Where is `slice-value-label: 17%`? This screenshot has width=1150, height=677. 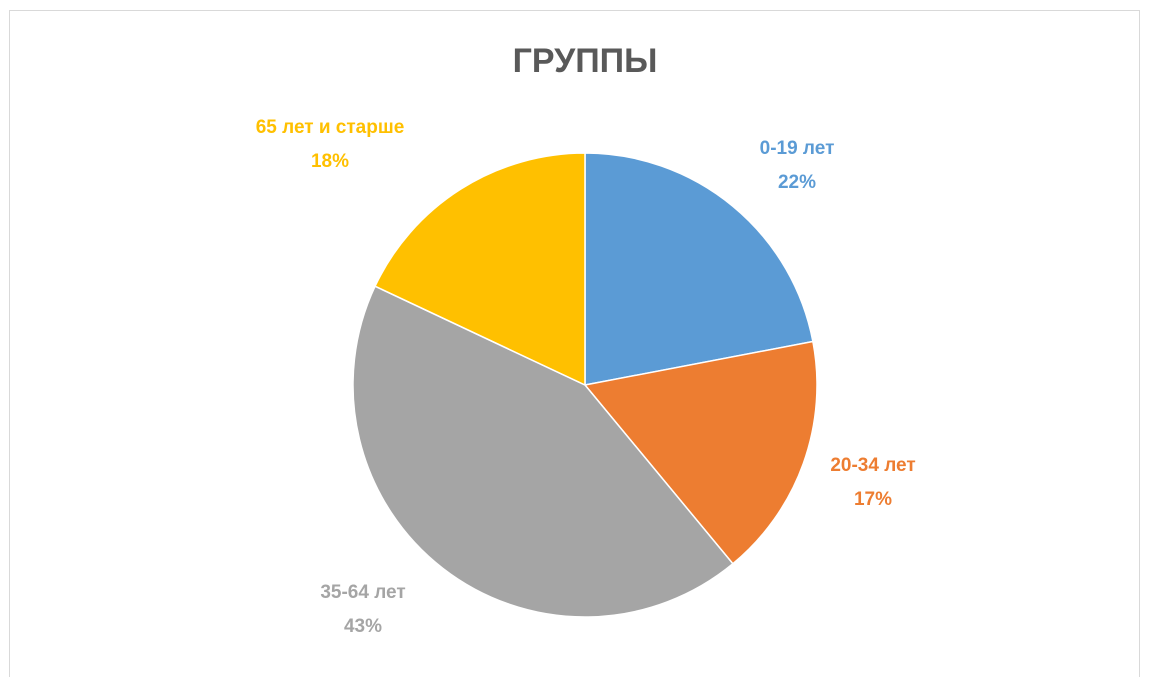 slice-value-label: 17% is located at coordinates (873, 499).